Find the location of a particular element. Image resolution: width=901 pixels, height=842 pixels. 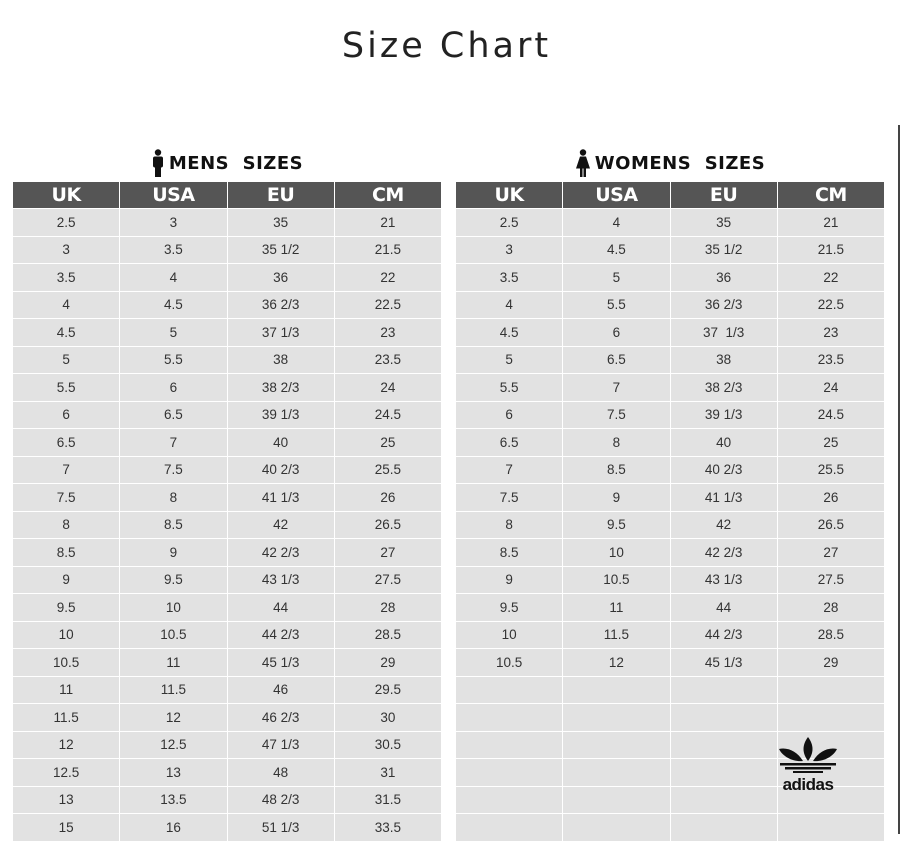

cell-usa: 3 is located at coordinates (173, 222).